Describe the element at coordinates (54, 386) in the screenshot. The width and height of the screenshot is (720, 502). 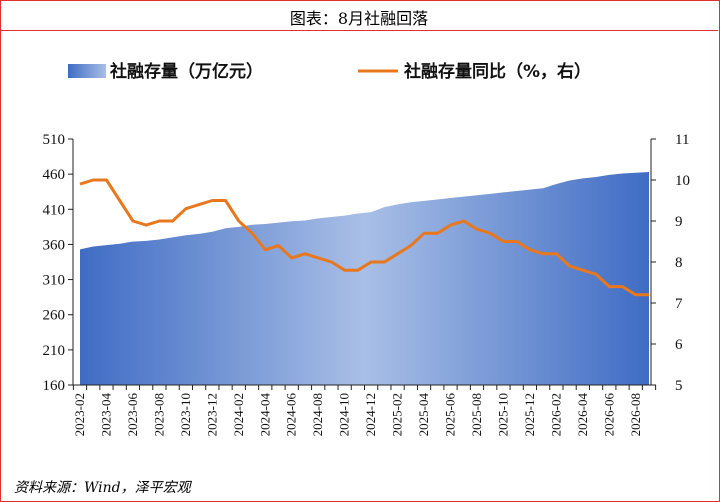
I see `left-tick-label: 160` at that location.